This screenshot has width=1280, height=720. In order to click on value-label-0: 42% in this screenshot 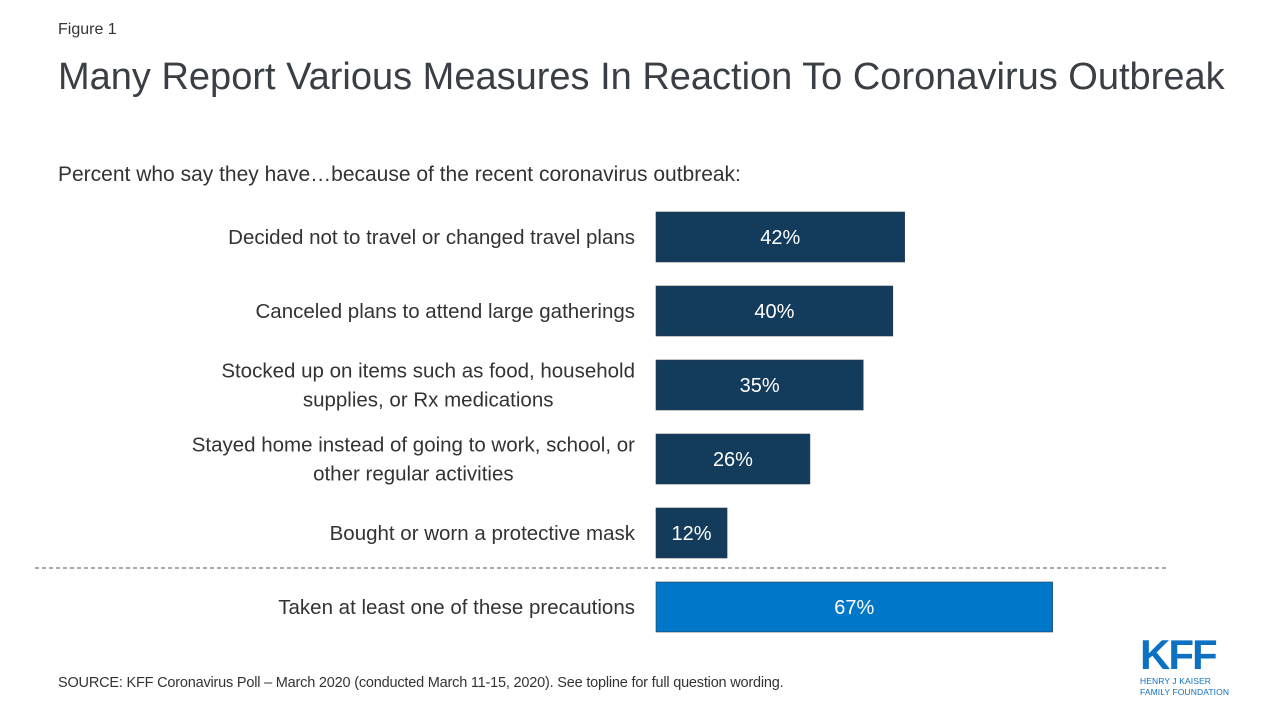, I will do `click(780, 238)`.